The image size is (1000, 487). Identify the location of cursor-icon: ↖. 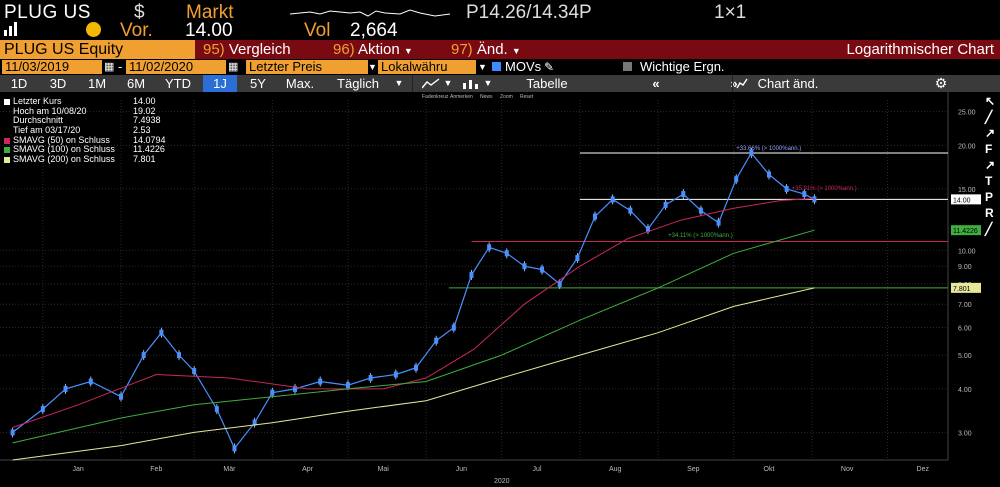
(990, 101).